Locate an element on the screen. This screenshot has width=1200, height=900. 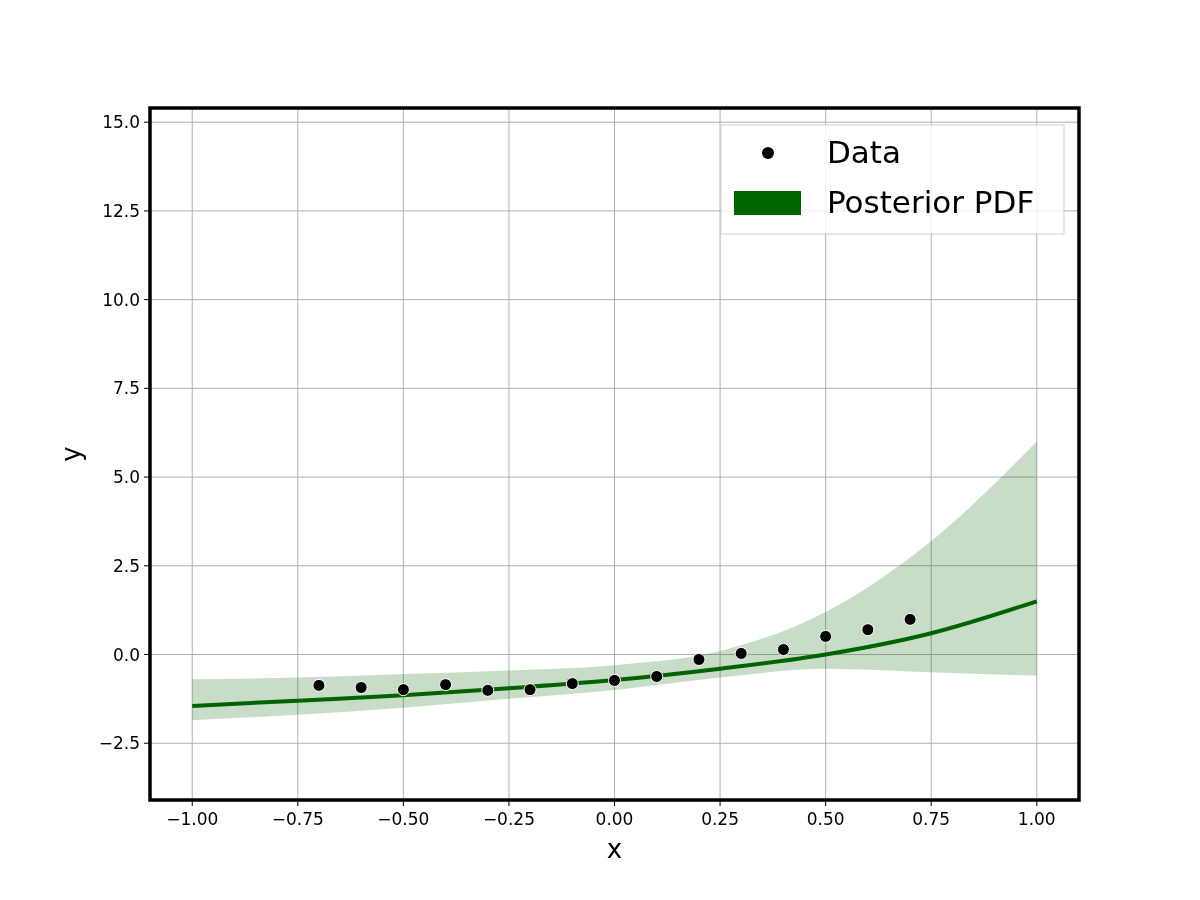
y-tick-label: 0.0 is located at coordinates (126, 654).